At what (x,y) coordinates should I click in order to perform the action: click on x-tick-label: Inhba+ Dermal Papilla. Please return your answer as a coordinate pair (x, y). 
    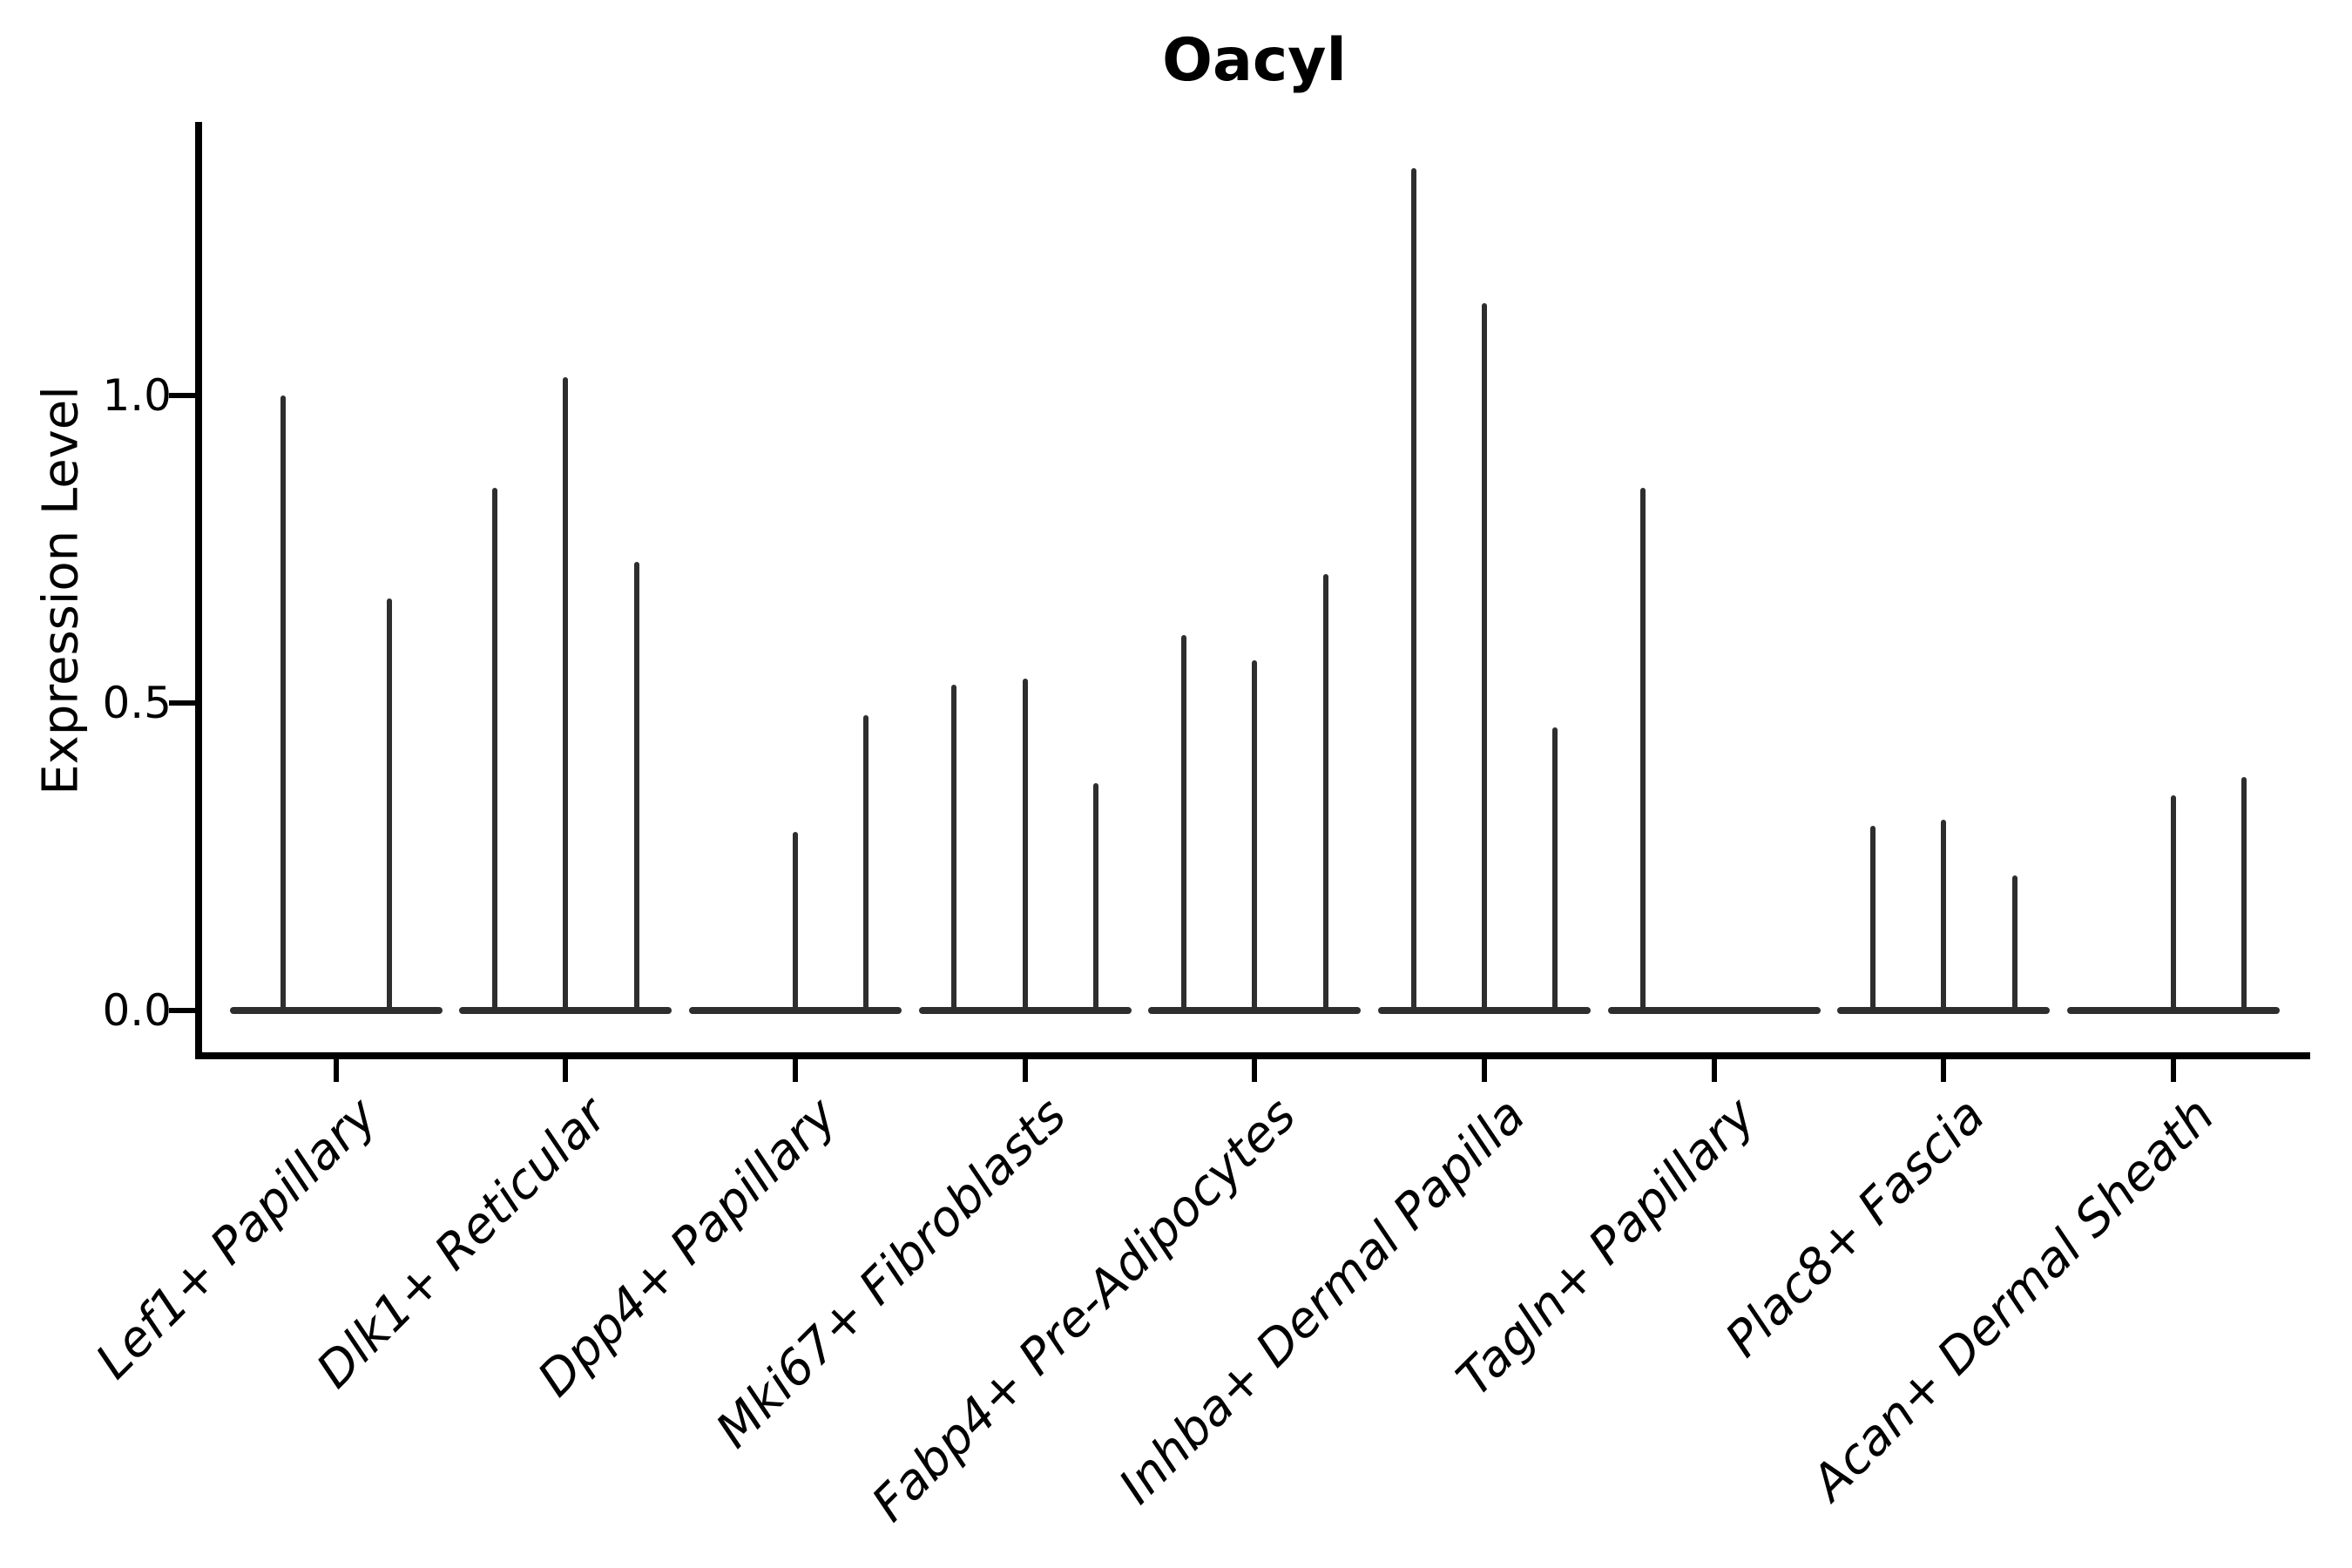
    Looking at the image, I should click on (1322, 1301).